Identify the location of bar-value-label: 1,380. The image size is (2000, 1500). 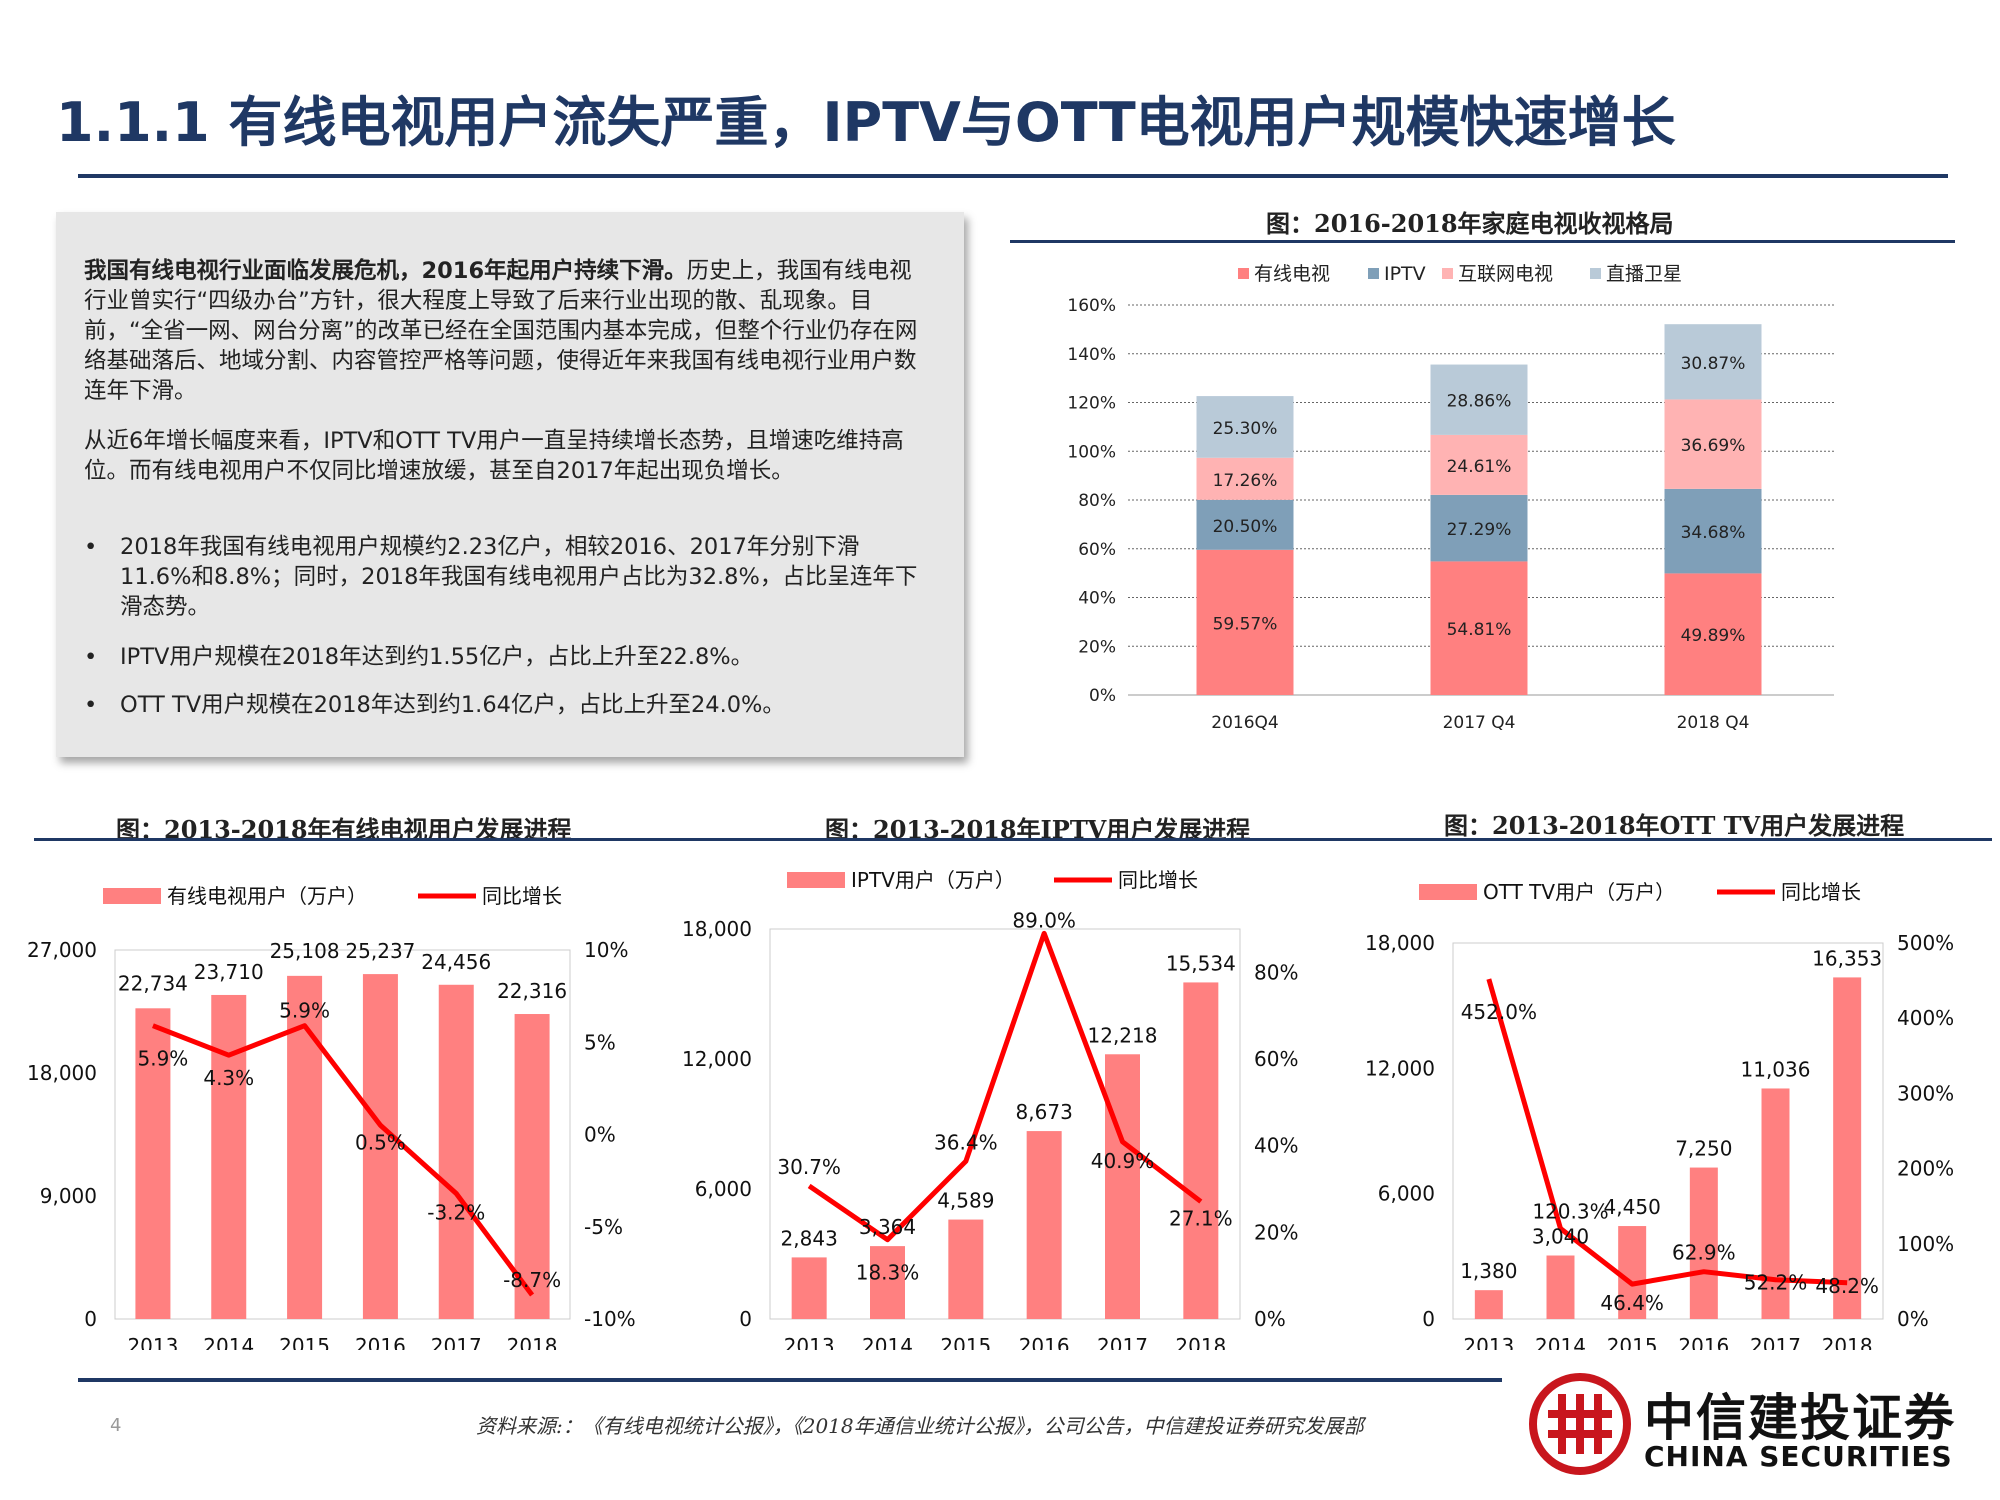
(1488, 1271).